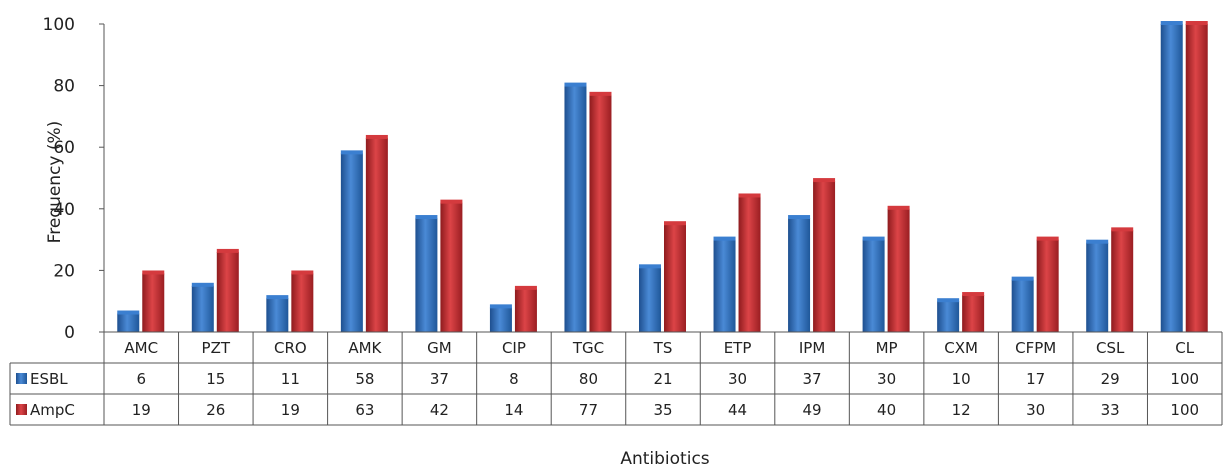 This screenshot has height=469, width=1227. Describe the element at coordinates (153, 302) in the screenshot. I see `bar-ampc-amc` at that location.